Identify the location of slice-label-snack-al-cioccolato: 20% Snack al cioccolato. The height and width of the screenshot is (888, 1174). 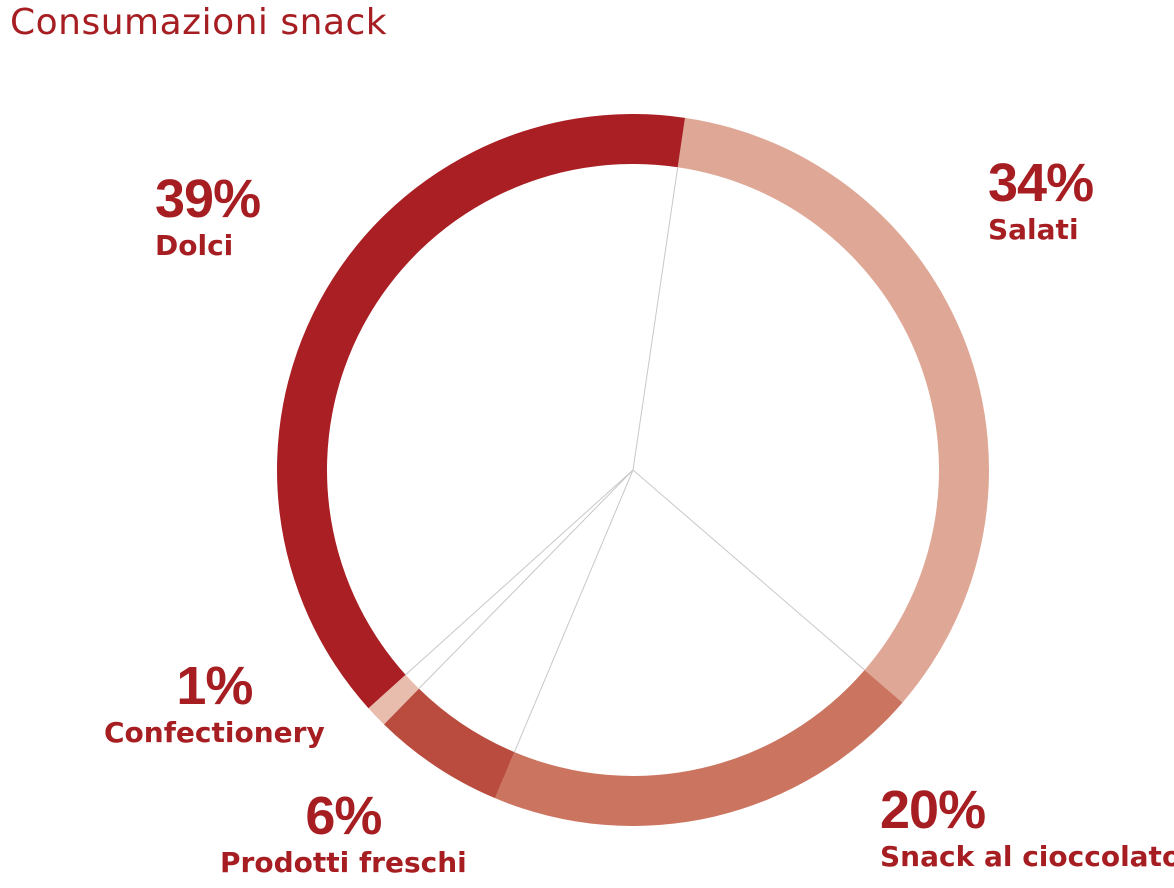
(1027, 827).